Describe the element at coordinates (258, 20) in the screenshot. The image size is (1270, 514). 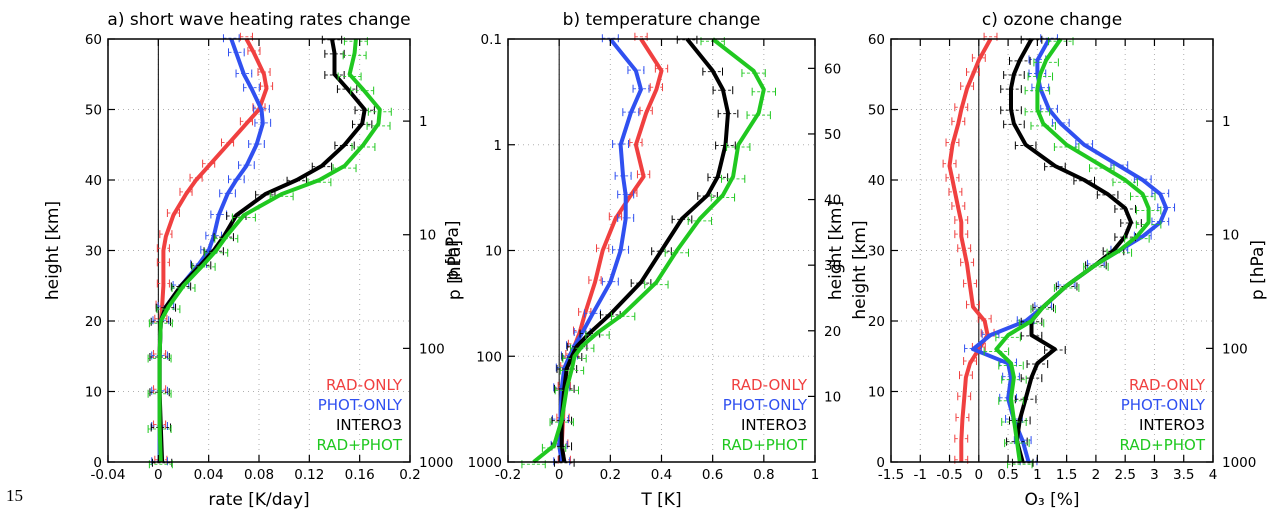
I see `panel-title: a) short wave heating rates change` at that location.